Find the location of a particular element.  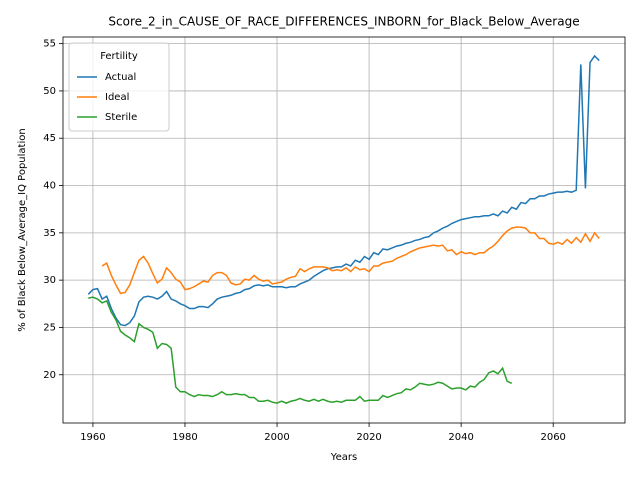

x-tick-label: 2020 is located at coordinates (368, 437).